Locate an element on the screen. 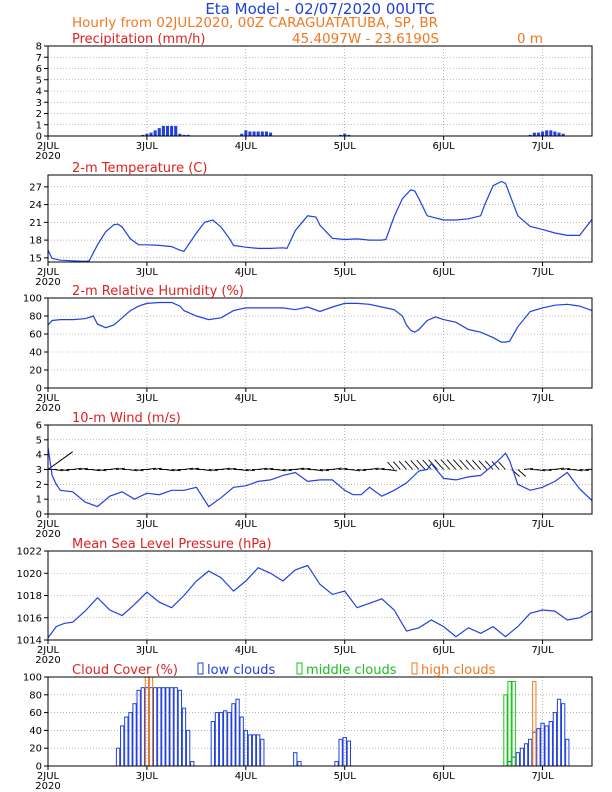  y-tick-label: 1022 is located at coordinates (29, 552).